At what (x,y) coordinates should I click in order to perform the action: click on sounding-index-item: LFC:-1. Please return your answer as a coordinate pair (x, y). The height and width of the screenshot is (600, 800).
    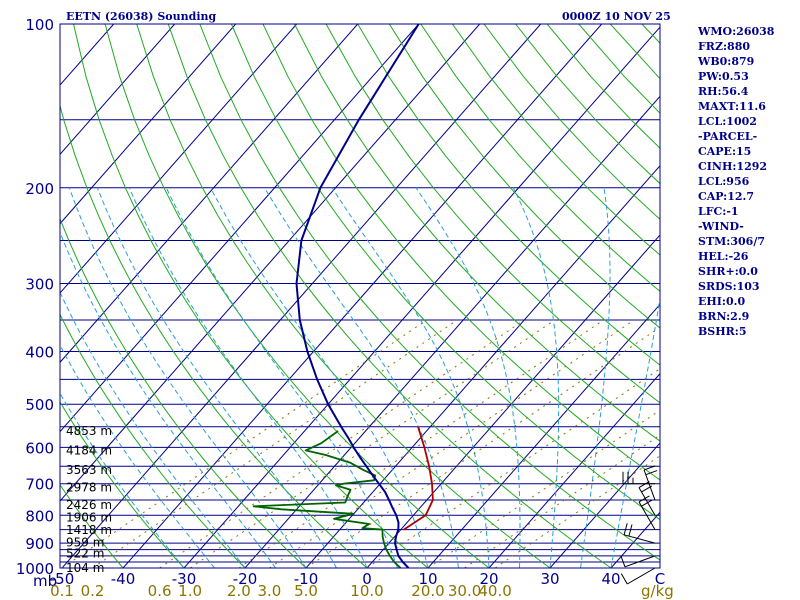
    Looking at the image, I should click on (718, 211).